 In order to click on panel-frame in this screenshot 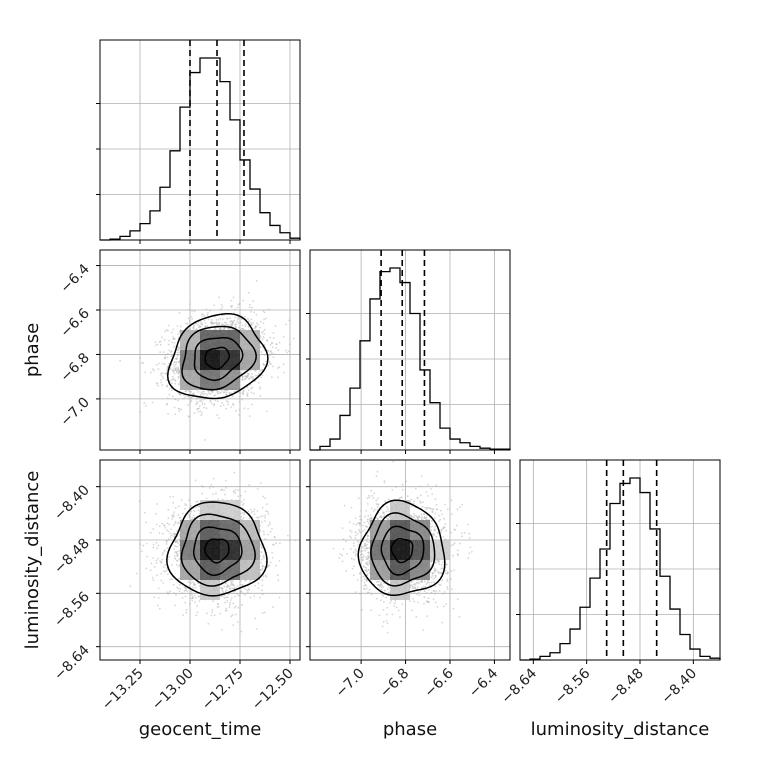, I will do `click(200, 140)`.